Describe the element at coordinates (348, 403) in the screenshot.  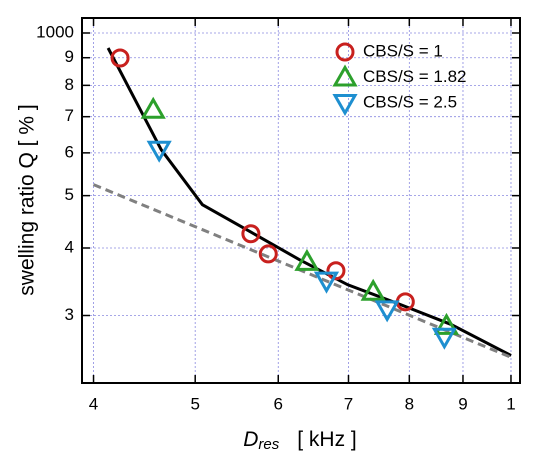
I see `x-tick-label: 7` at that location.